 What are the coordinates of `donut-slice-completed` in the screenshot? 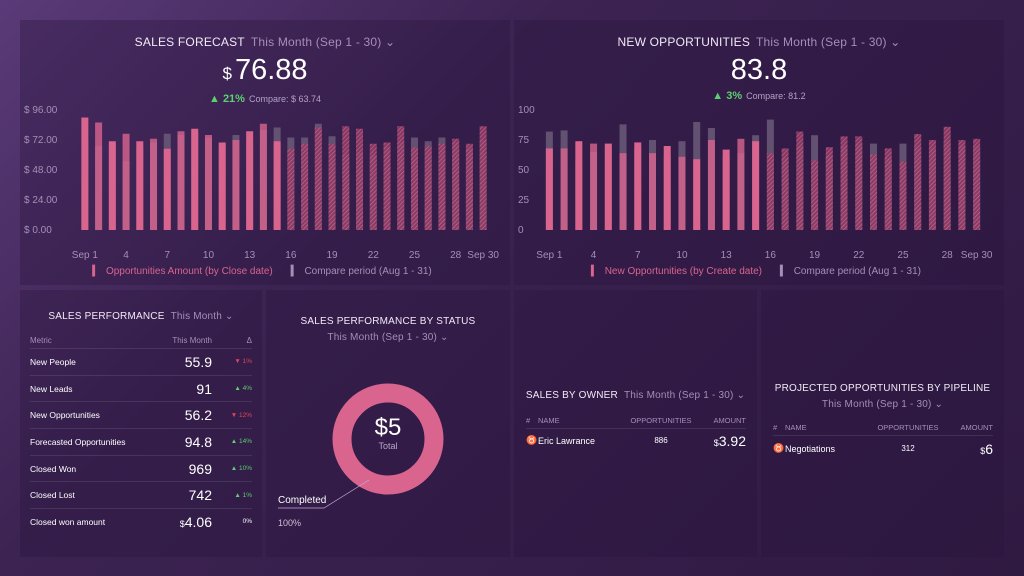 It's located at (388, 439).